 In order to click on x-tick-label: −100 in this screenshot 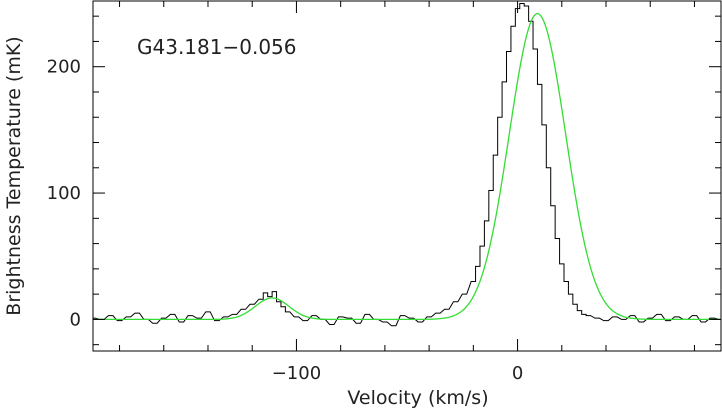, I will do `click(296, 373)`.